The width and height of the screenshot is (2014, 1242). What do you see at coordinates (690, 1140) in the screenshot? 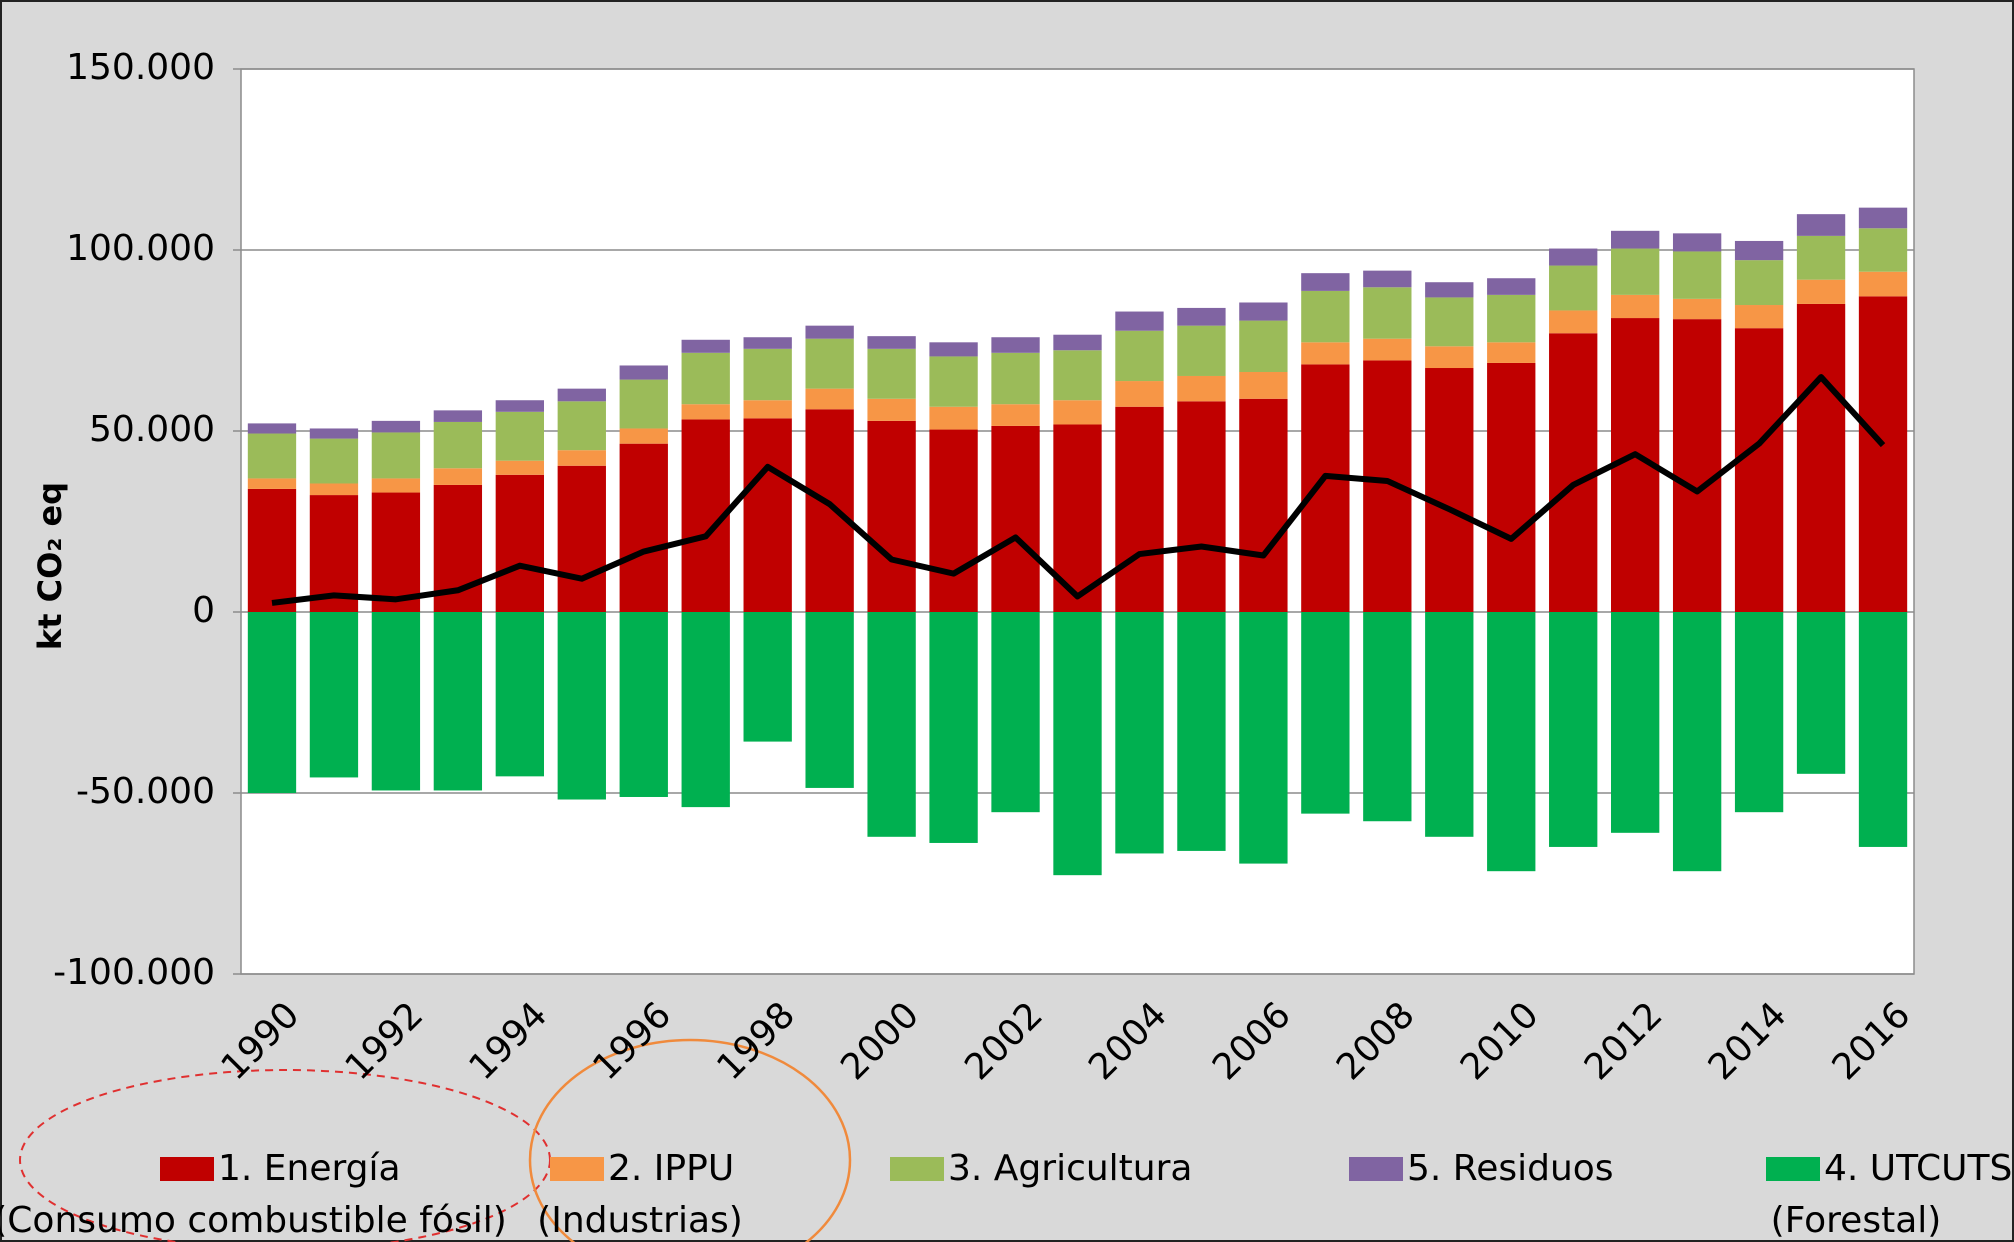
I see `annotation-circle` at bounding box center [690, 1140].